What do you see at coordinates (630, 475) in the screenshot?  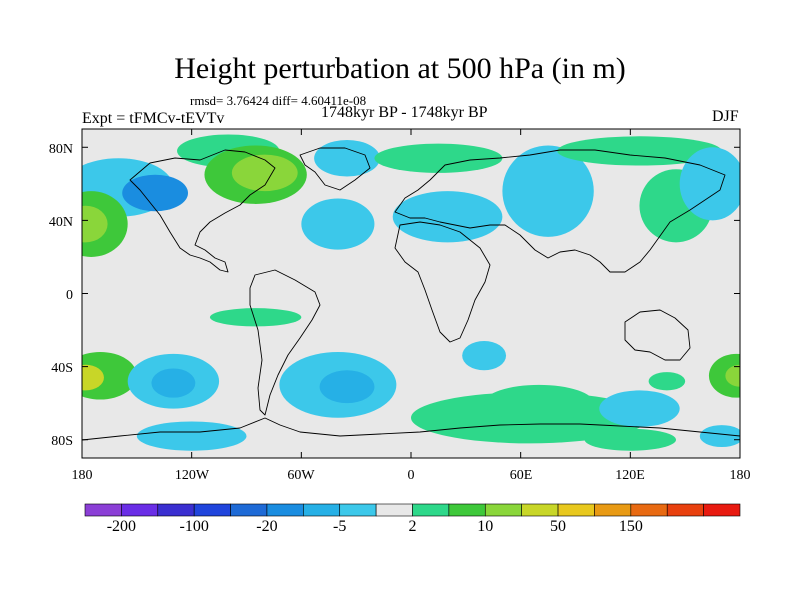 I see `x-tick-label: 120E` at bounding box center [630, 475].